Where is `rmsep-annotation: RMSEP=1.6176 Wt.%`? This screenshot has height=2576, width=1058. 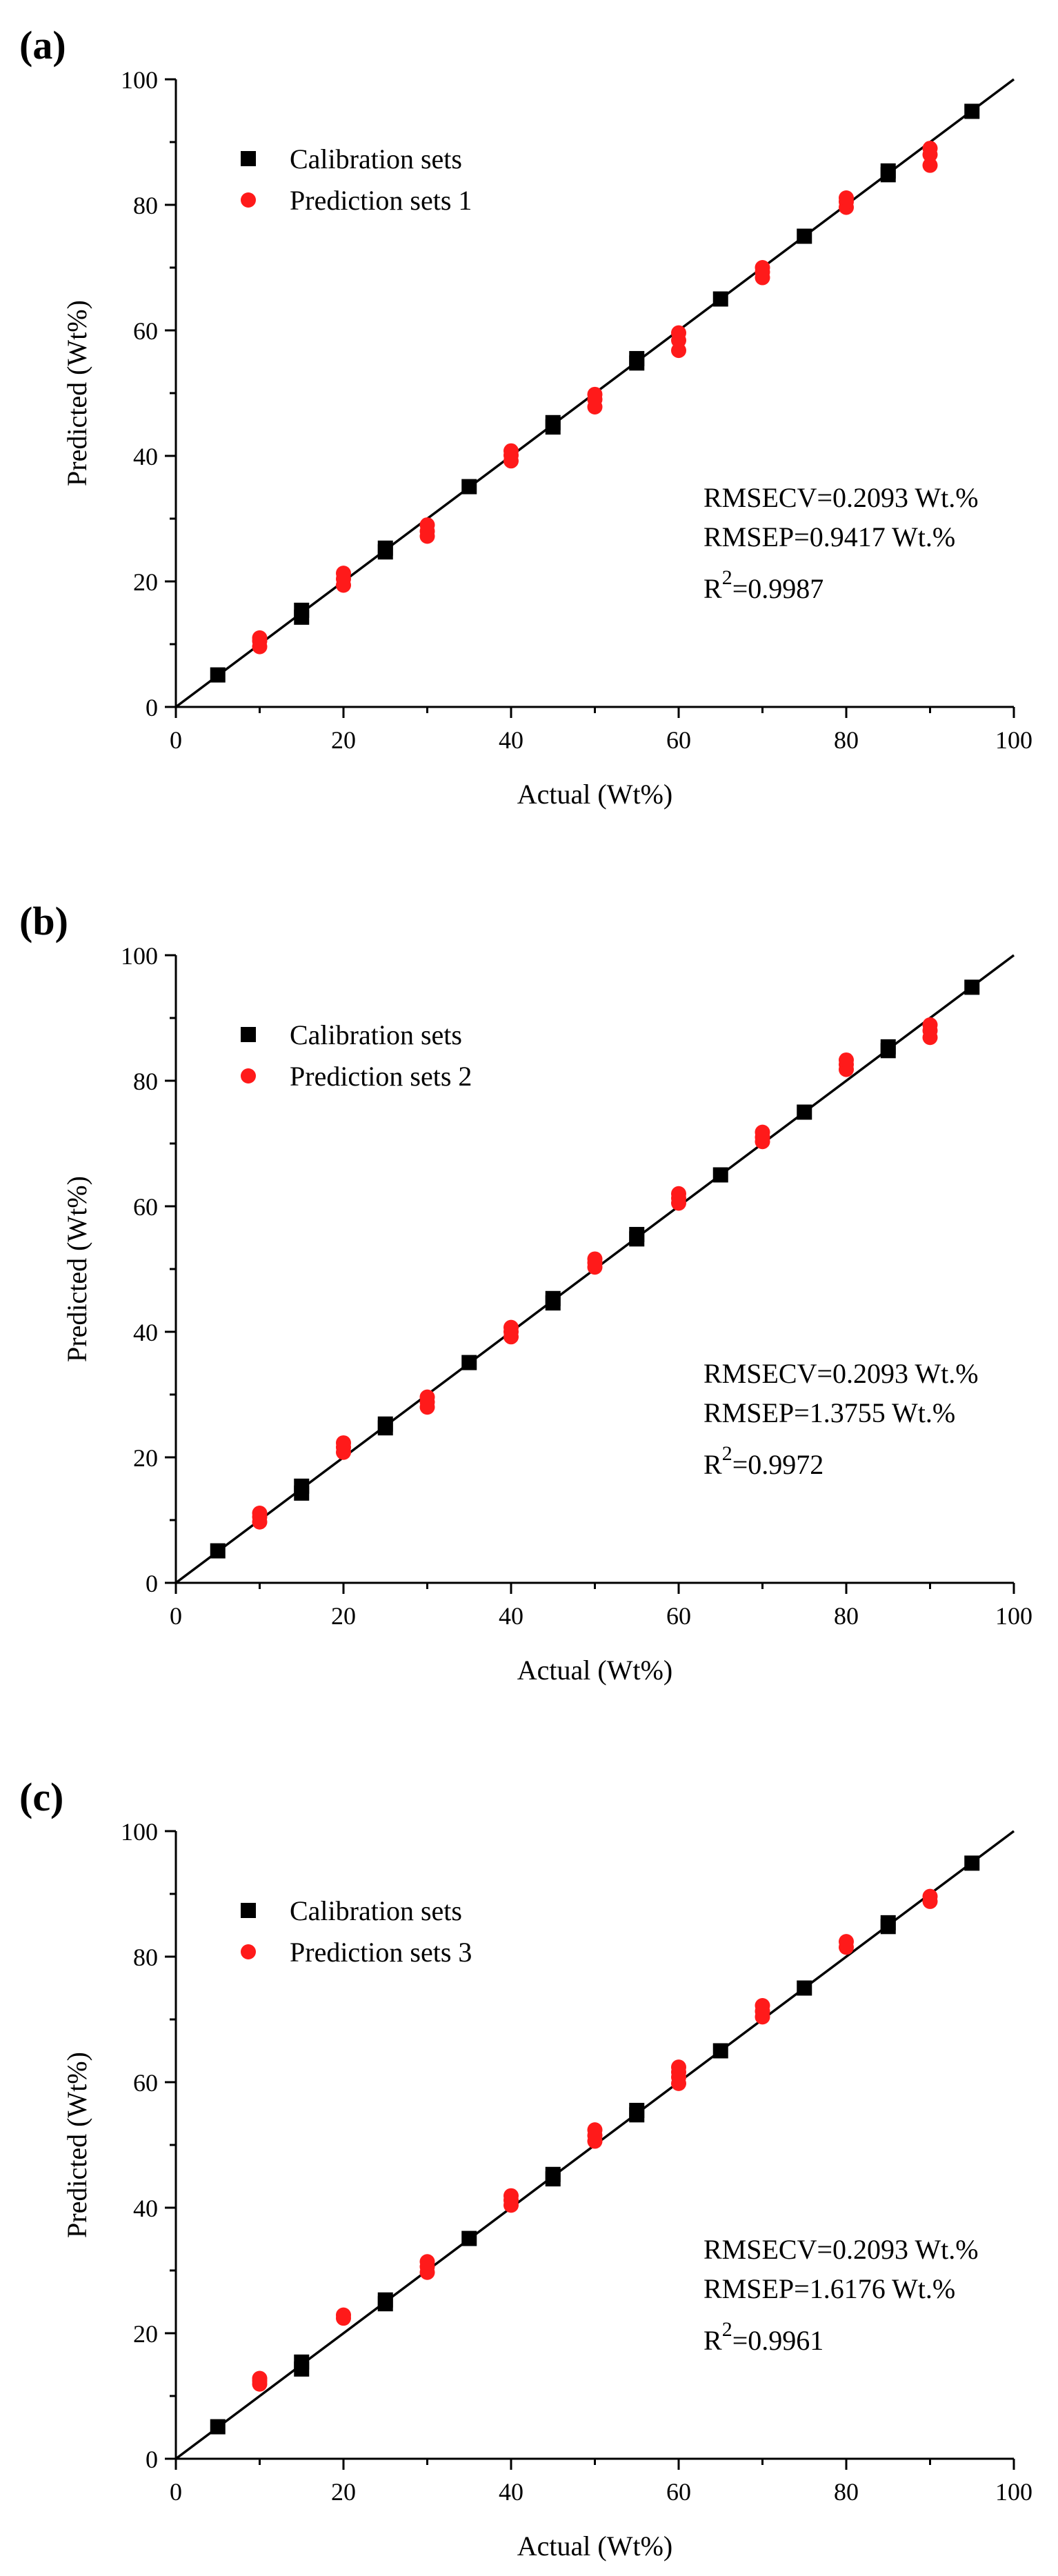
rmsep-annotation: RMSEP=1.6176 Wt.% is located at coordinates (829, 2288).